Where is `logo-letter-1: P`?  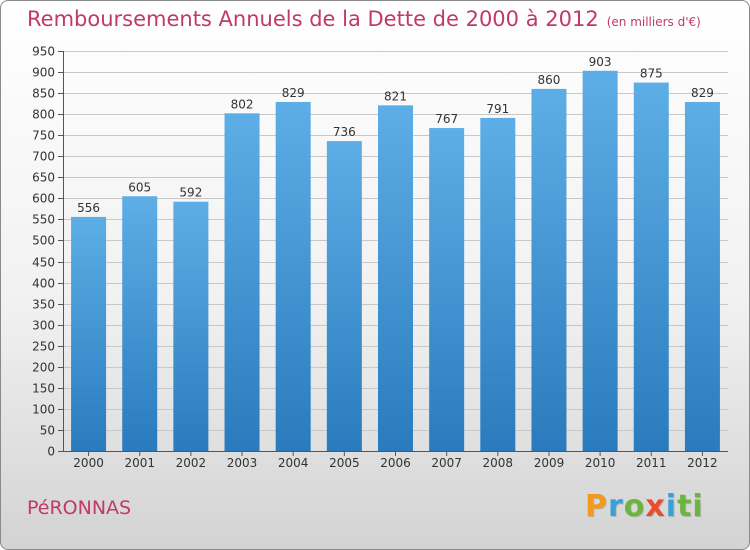 logo-letter-1: P is located at coordinates (596, 506).